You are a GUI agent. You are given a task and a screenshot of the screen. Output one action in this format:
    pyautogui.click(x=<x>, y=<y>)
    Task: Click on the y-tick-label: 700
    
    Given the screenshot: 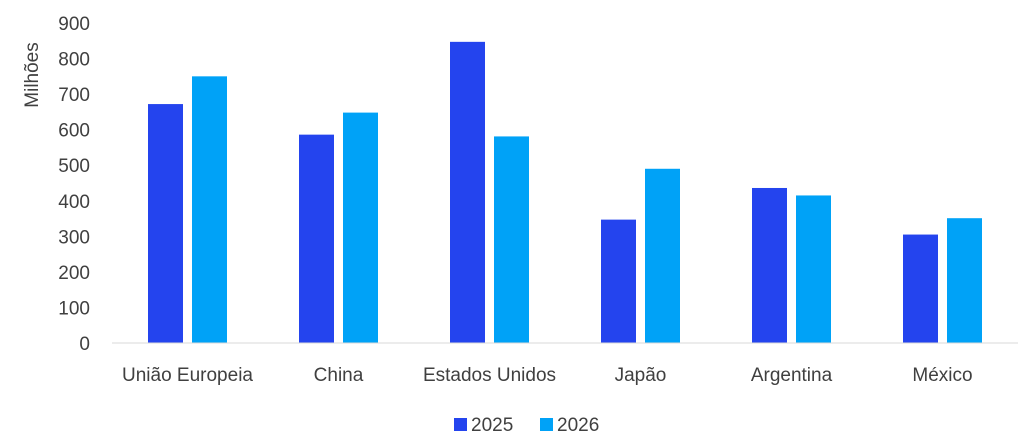 What is the action you would take?
    pyautogui.click(x=74, y=95)
    